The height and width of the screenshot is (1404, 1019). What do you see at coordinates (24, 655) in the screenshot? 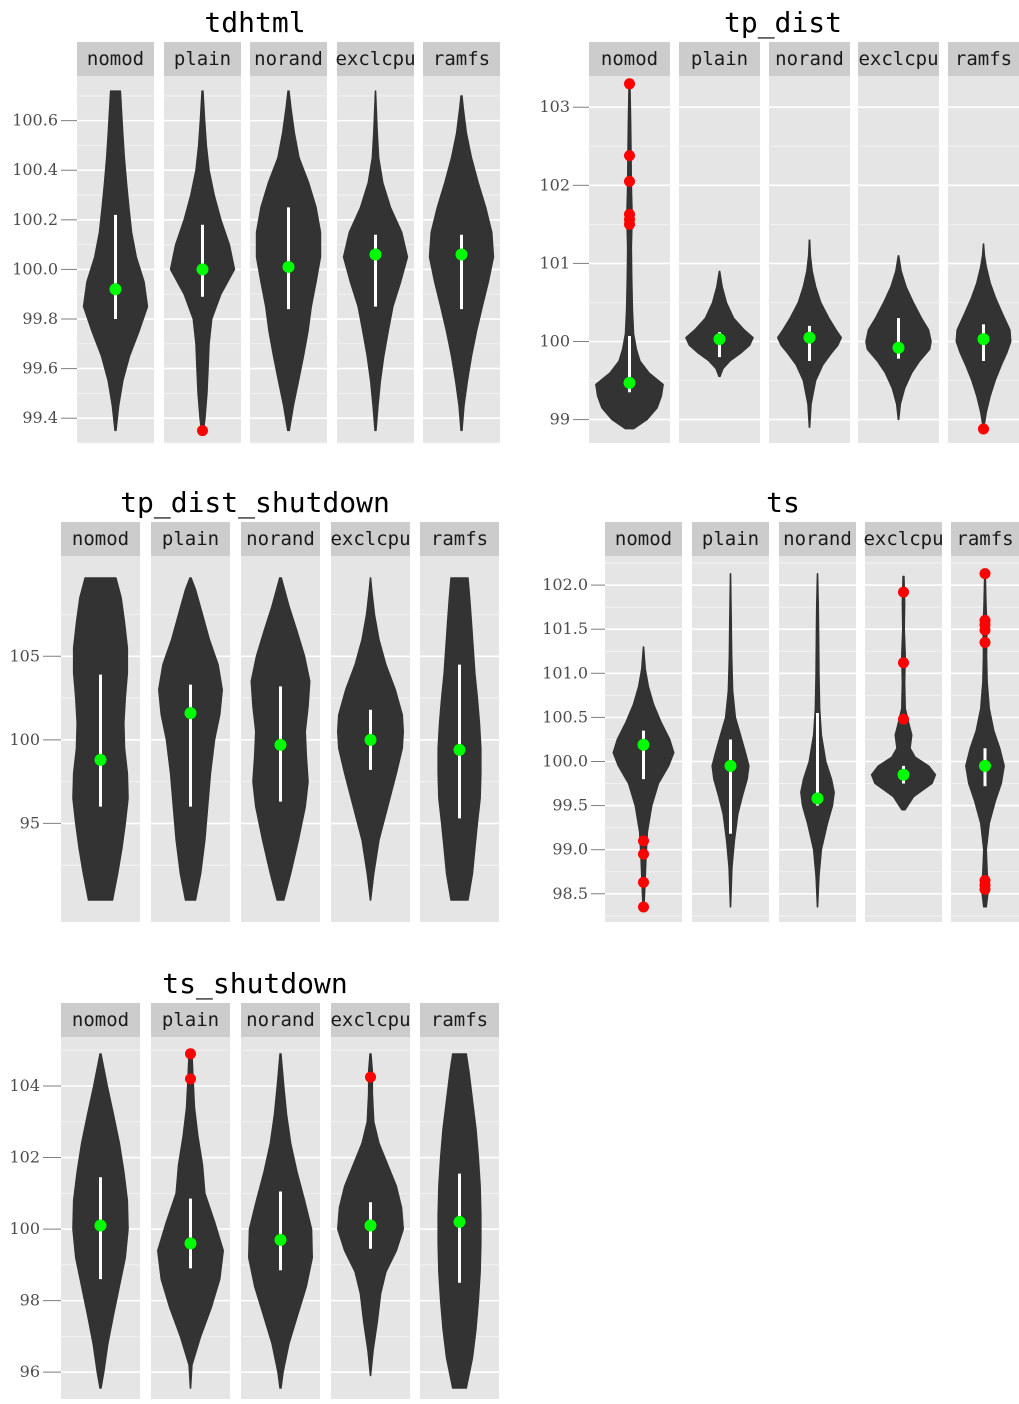
I see `y-tick-label: 105` at bounding box center [24, 655].